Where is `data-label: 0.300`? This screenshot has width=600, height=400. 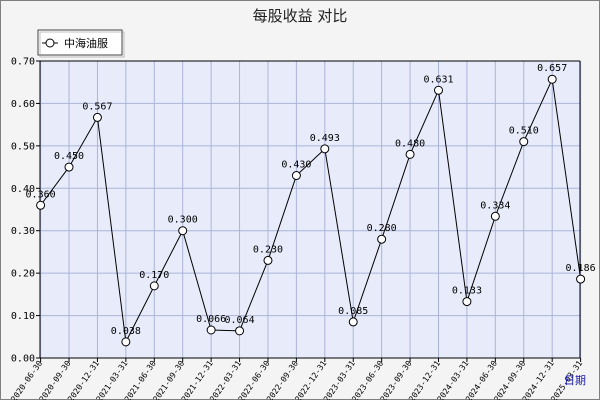
data-label: 0.300 is located at coordinates (183, 220).